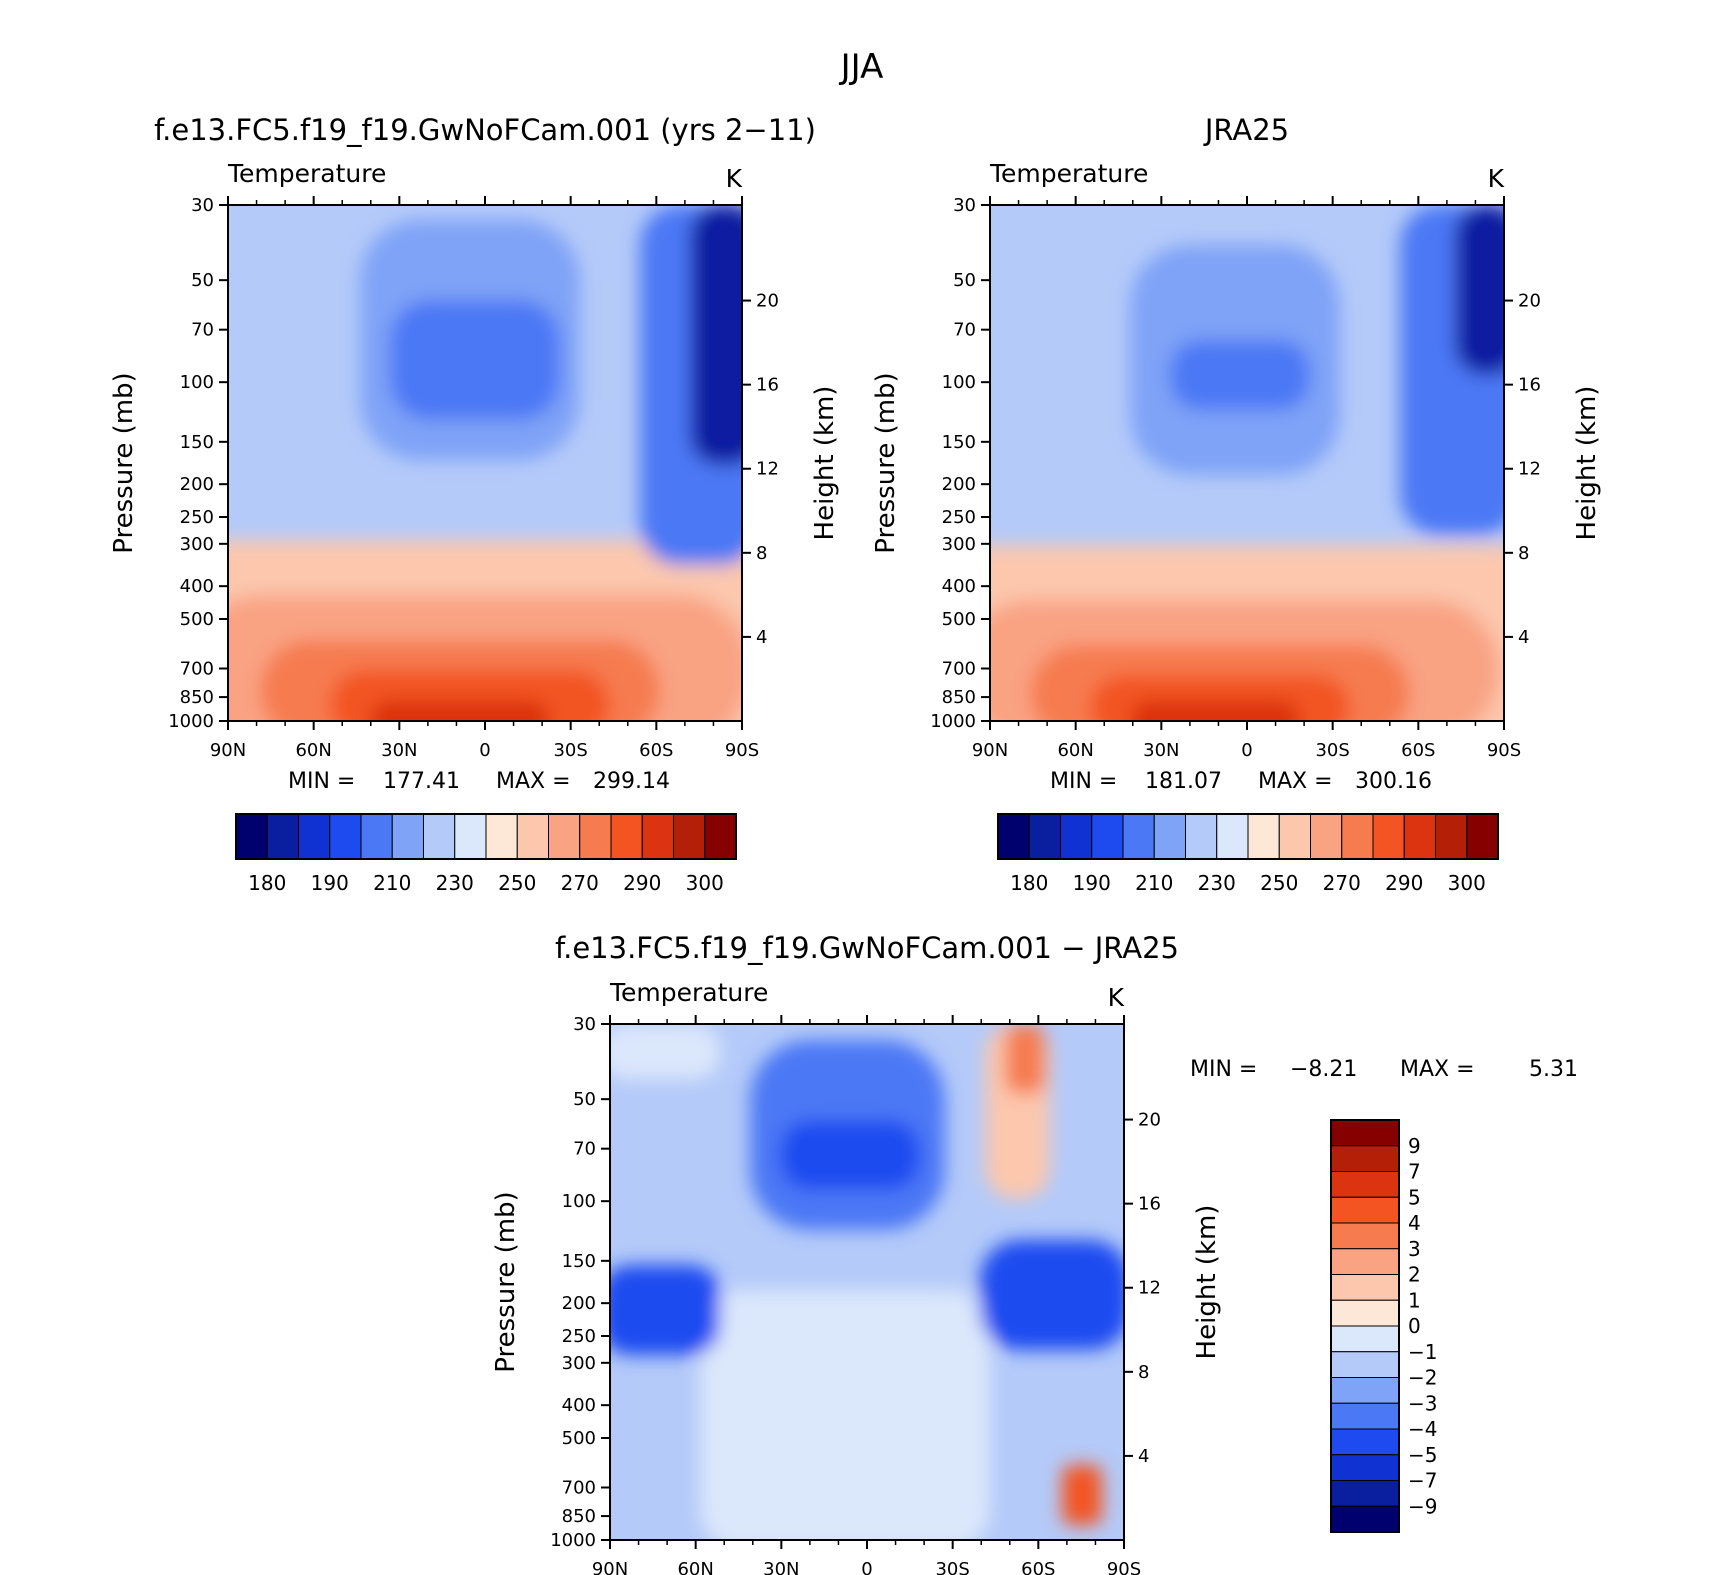 The width and height of the screenshot is (1710, 1575). I want to click on panel-obs-colorbar: 180 190 210 230 250 270 290 300, so click(1248, 854).